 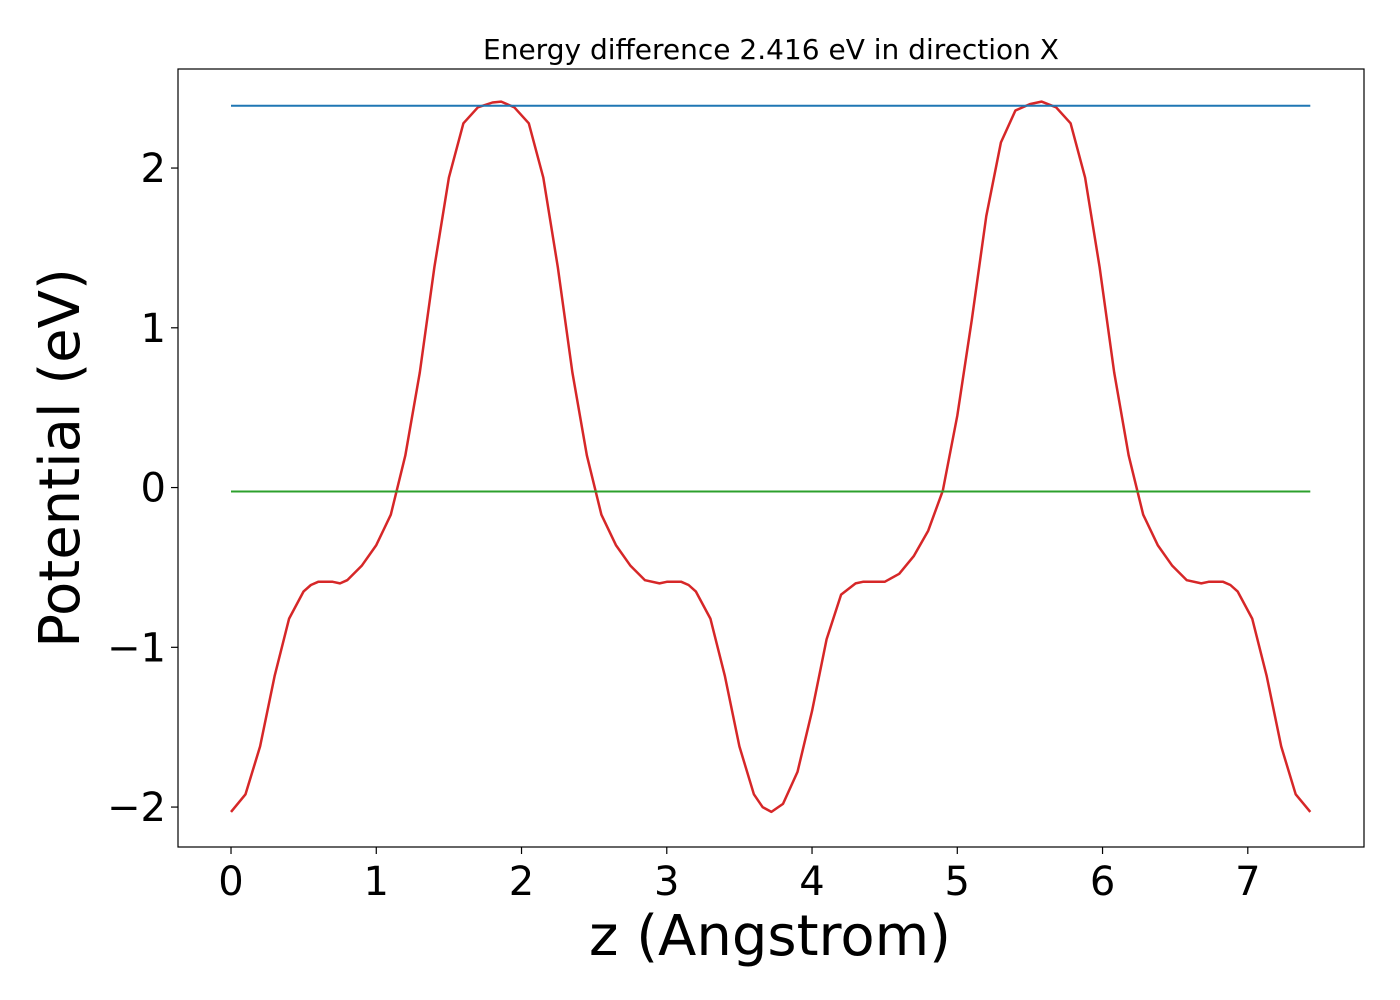 What do you see at coordinates (376, 882) in the screenshot?
I see `x-tick-label: 1` at bounding box center [376, 882].